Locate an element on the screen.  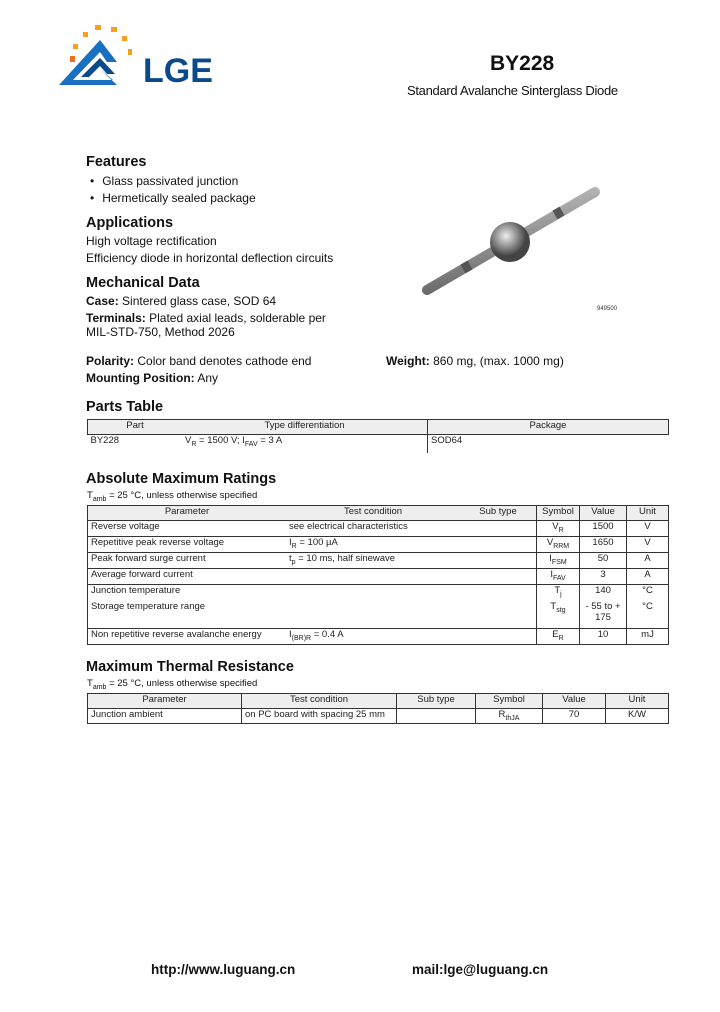
terminals-value: Plated axial leads, solderable per is located at coordinates (235, 318).